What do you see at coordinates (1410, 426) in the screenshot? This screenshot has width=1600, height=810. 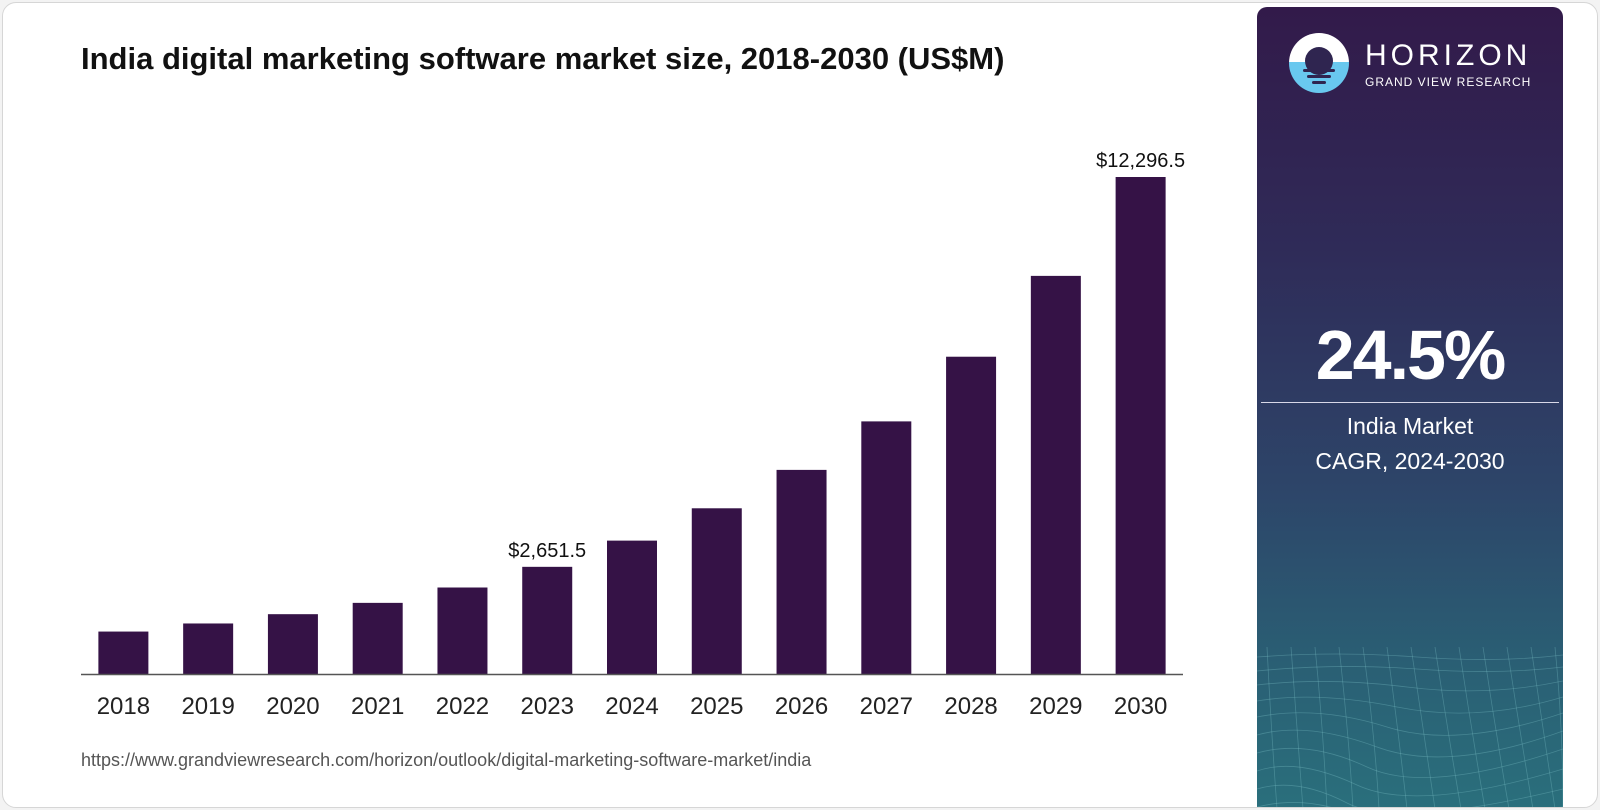 I see `cagr-label-market: India Market` at bounding box center [1410, 426].